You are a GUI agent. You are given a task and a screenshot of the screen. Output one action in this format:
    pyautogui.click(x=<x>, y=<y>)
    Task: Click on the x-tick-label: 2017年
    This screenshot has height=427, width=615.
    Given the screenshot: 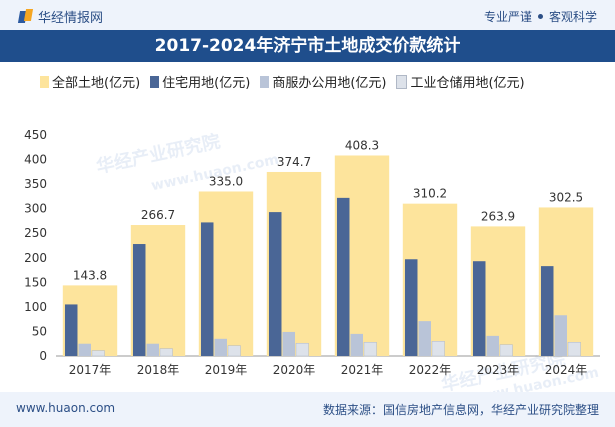 What is the action you would take?
    pyautogui.click(x=90, y=370)
    